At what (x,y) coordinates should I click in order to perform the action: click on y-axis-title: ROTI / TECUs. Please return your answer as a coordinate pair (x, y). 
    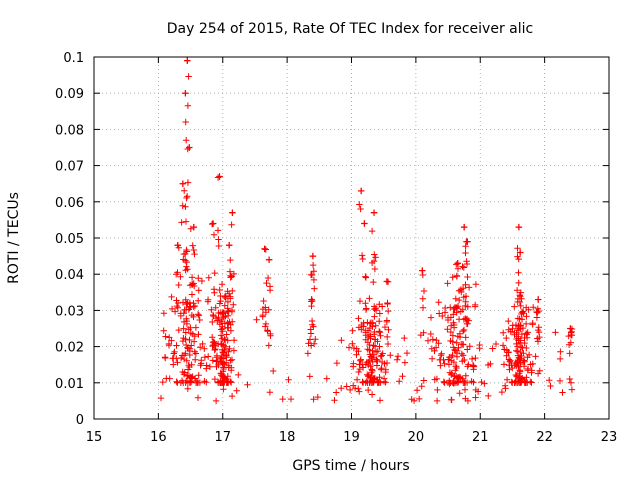
    Looking at the image, I should click on (14, 238).